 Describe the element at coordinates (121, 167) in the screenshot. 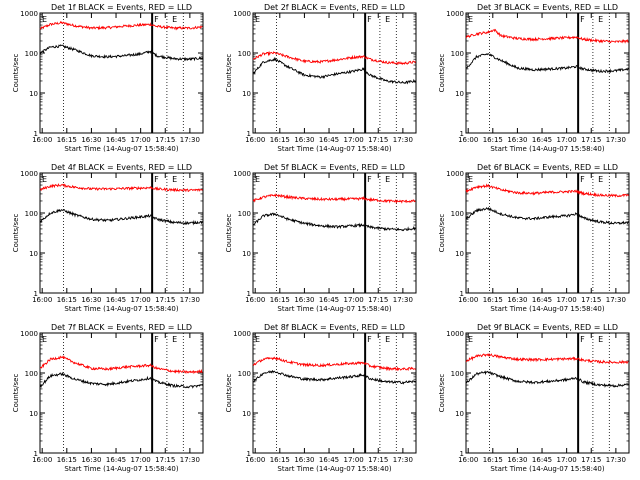

I see `panel-title: Det 4f BLACK = Events, RED = LLD` at that location.